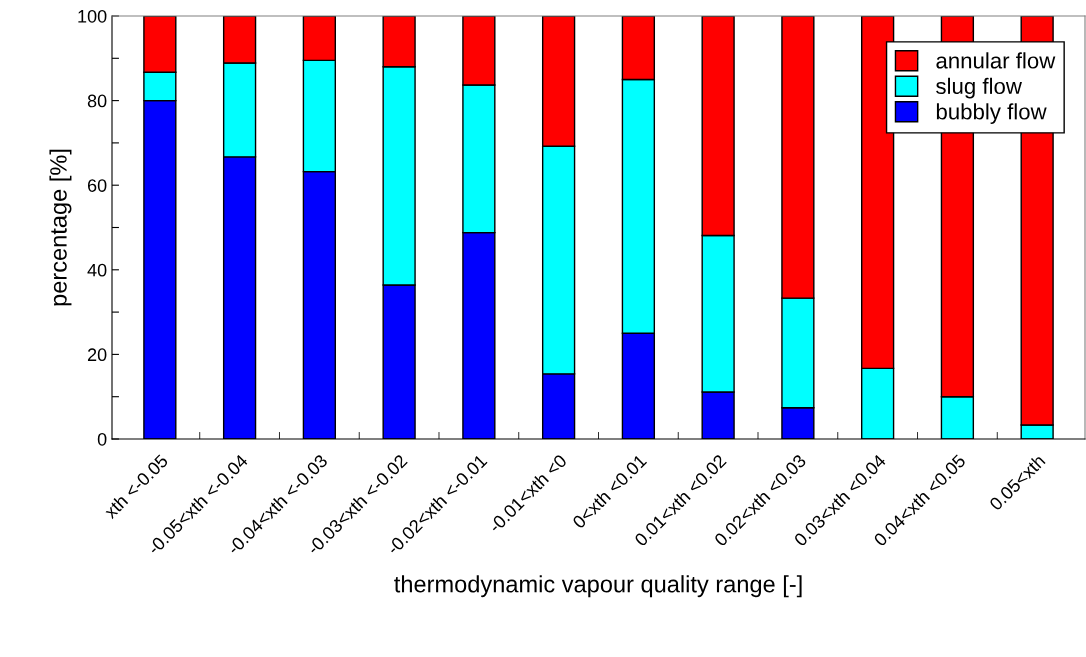 The height and width of the screenshot is (657, 1086). I want to click on y-tick-label: 20, so click(97, 355).